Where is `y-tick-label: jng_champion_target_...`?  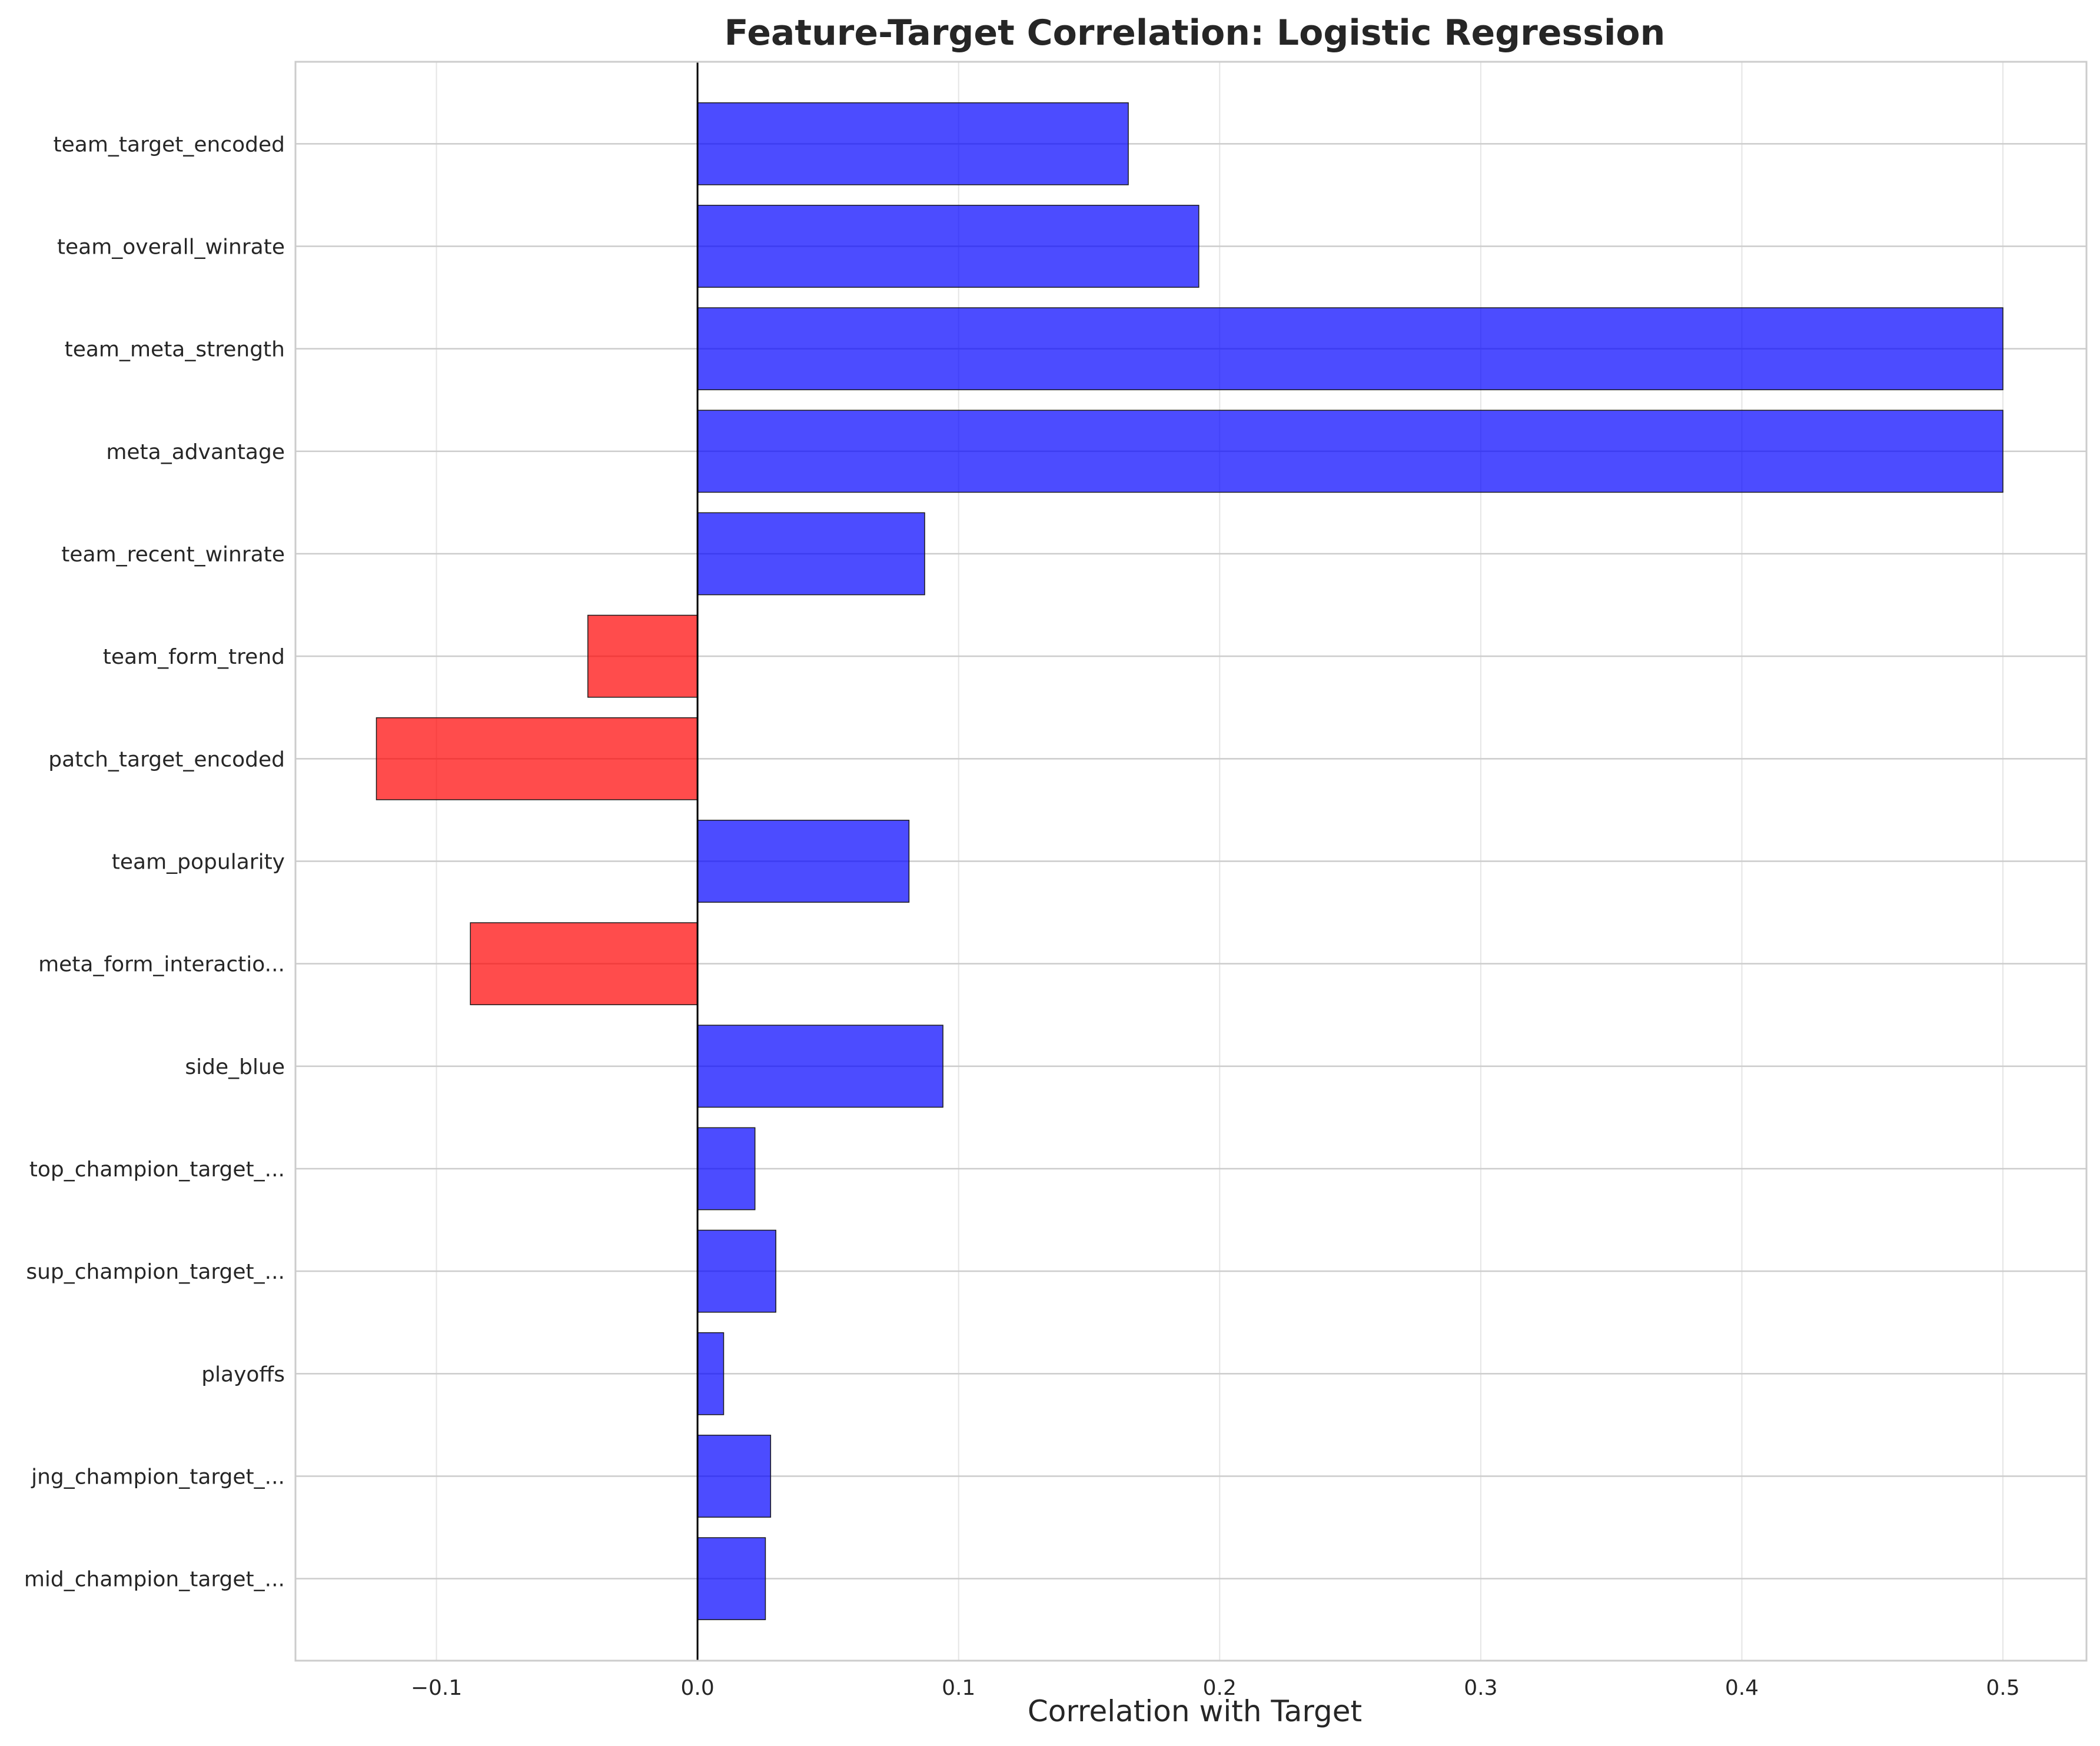 y-tick-label: jng_champion_target_... is located at coordinates (158, 1477).